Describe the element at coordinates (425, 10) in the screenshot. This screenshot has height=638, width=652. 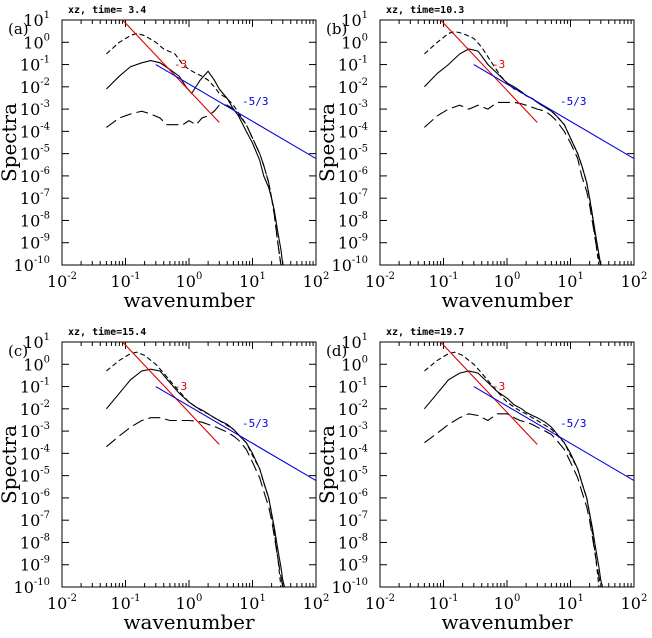
I see `panel-title: xz, time=10.3` at that location.